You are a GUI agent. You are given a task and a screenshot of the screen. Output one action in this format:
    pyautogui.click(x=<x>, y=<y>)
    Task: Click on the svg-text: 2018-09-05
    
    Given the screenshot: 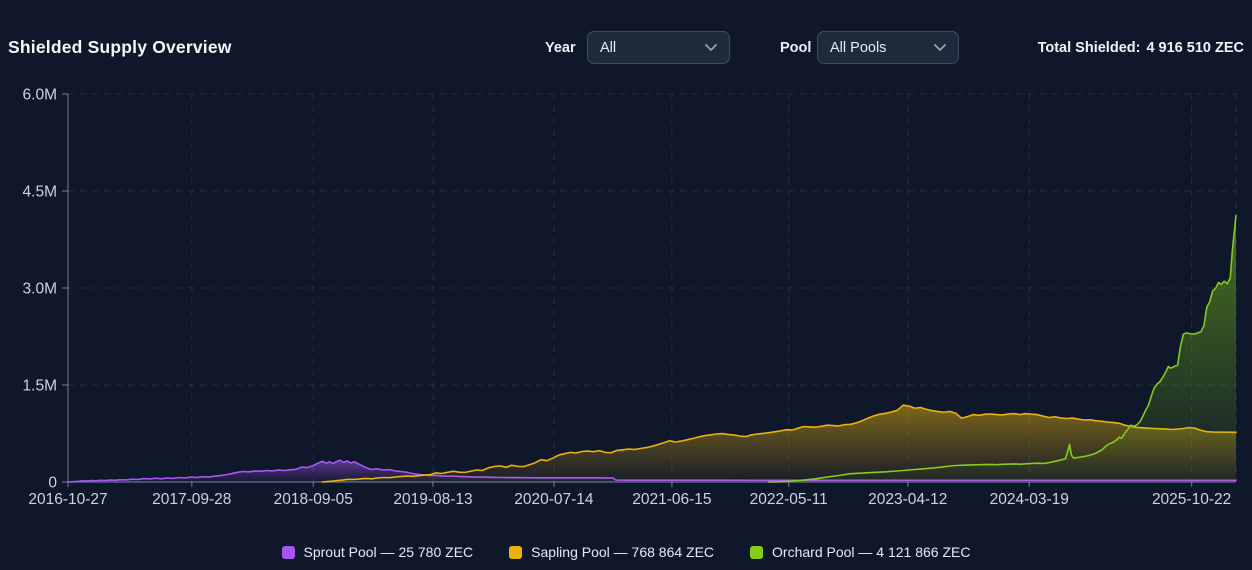 What is the action you would take?
    pyautogui.click(x=313, y=499)
    